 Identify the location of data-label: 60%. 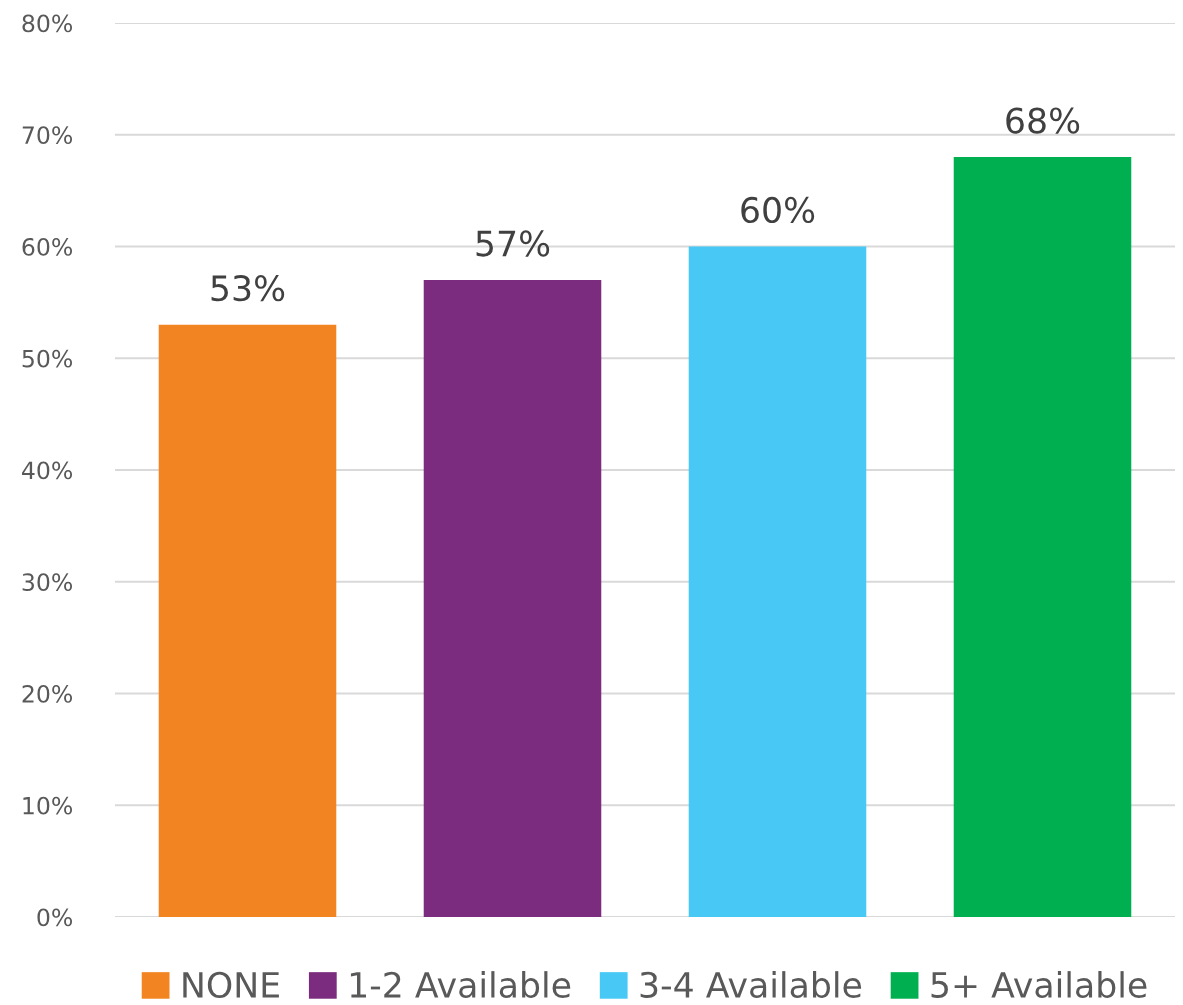
(778, 210).